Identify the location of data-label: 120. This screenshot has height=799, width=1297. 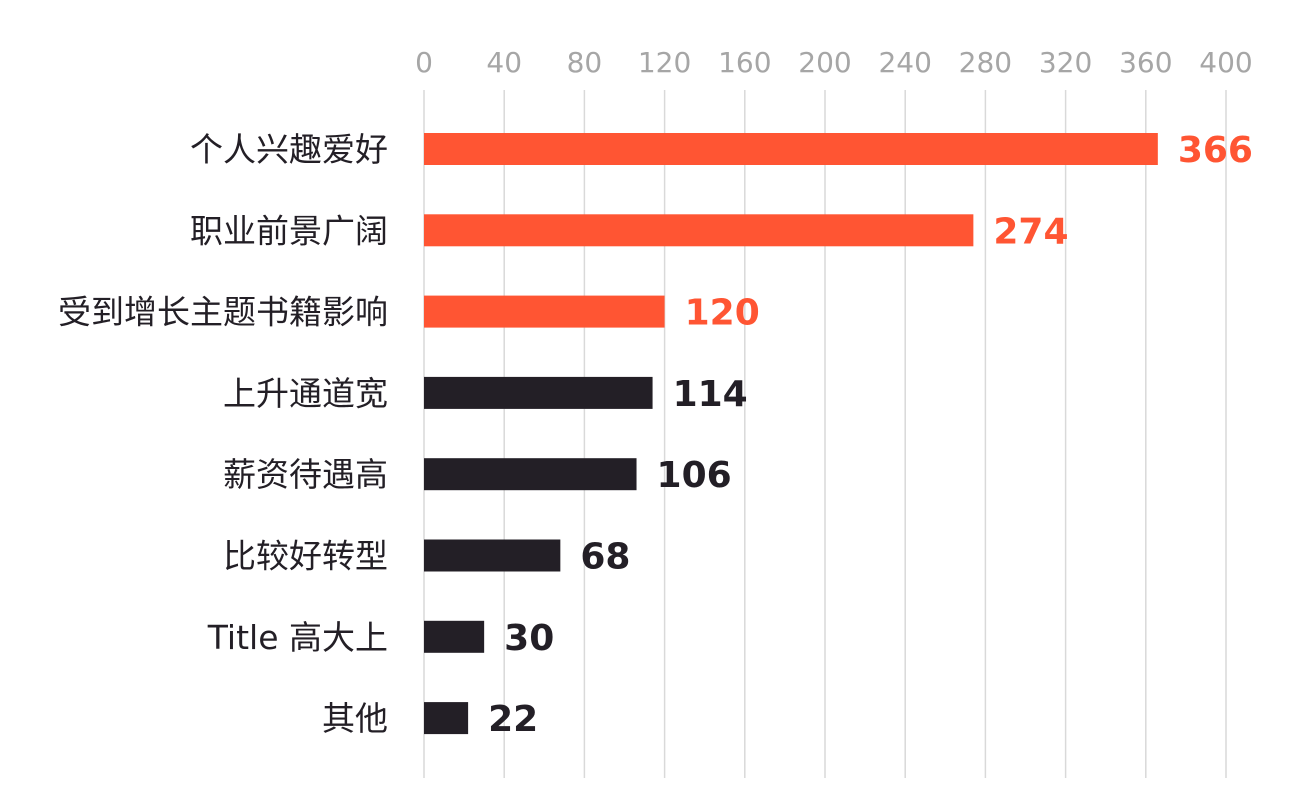
(722, 313).